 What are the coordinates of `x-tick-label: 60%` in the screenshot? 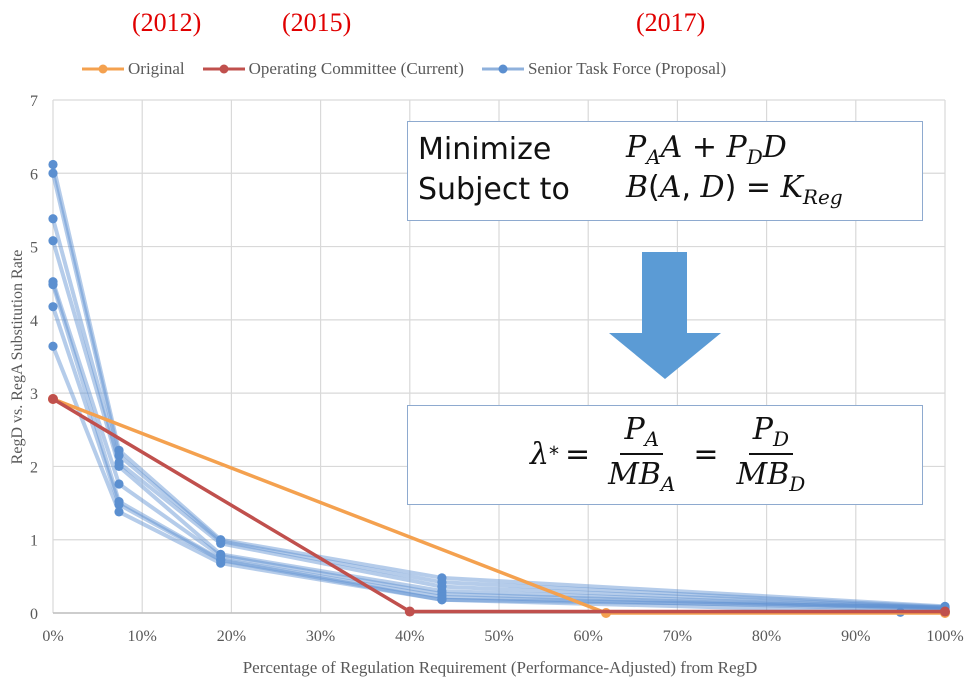 It's located at (588, 636).